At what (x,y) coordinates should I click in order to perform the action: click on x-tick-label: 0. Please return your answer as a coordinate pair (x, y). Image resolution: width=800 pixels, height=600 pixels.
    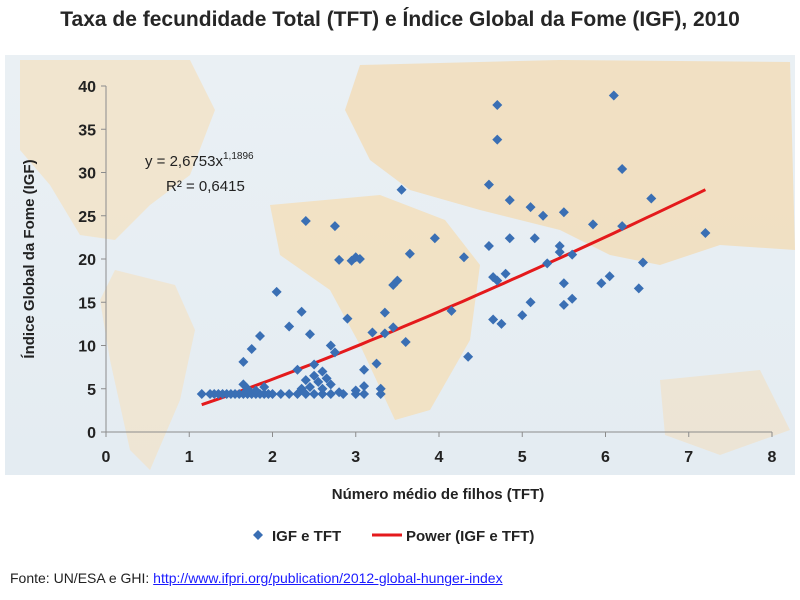
    Looking at the image, I should click on (106, 457).